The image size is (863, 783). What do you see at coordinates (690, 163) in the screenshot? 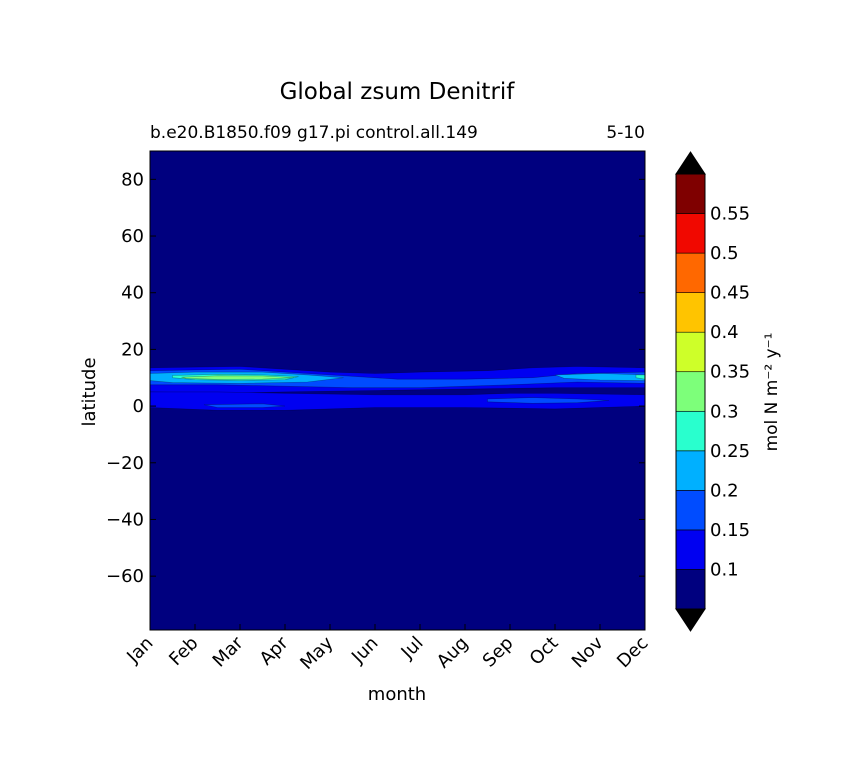
I see `colorbar-extend-over` at bounding box center [690, 163].